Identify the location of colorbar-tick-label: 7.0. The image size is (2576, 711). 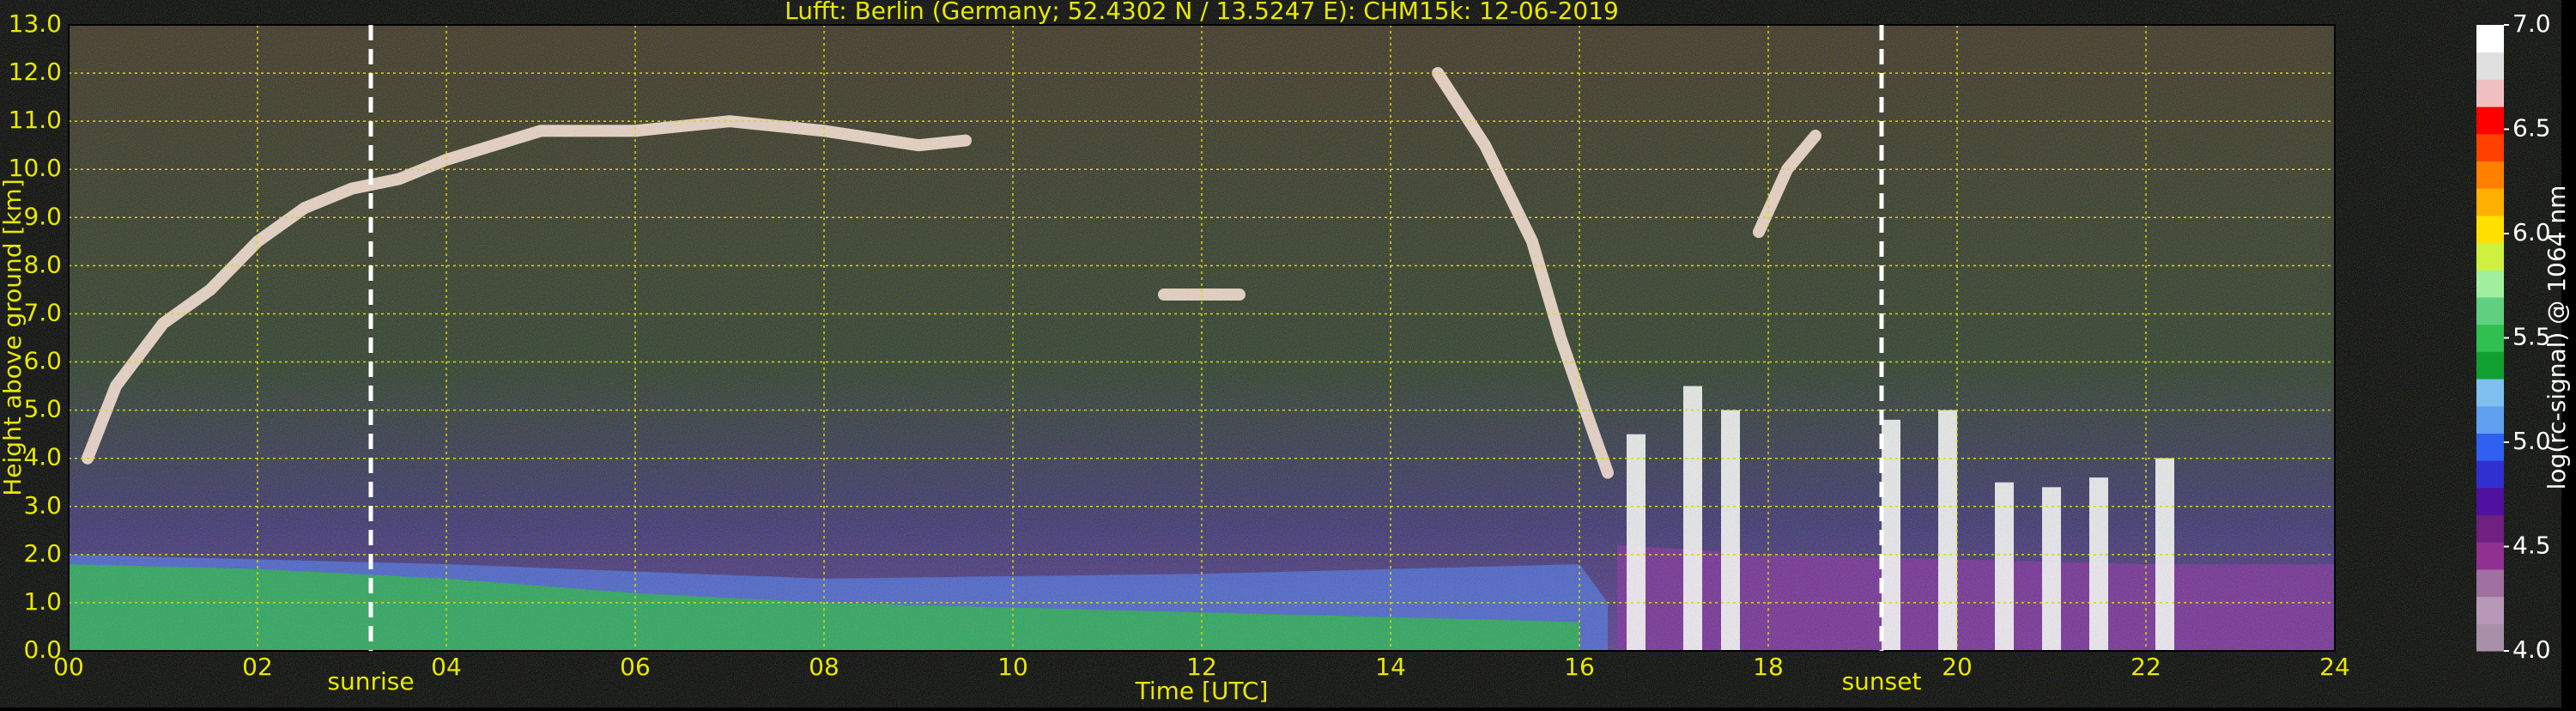
(2531, 23).